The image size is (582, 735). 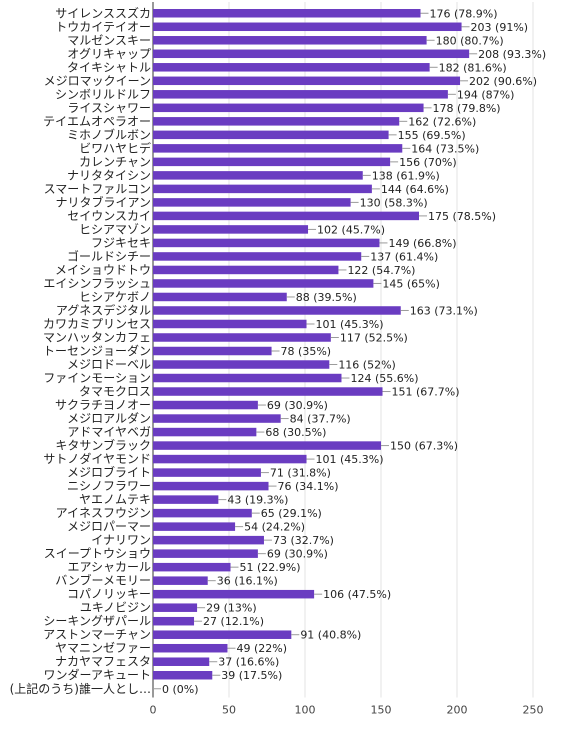 What do you see at coordinates (464, 13) in the screenshot?
I see `data-label: 176 (78.9%)` at bounding box center [464, 13].